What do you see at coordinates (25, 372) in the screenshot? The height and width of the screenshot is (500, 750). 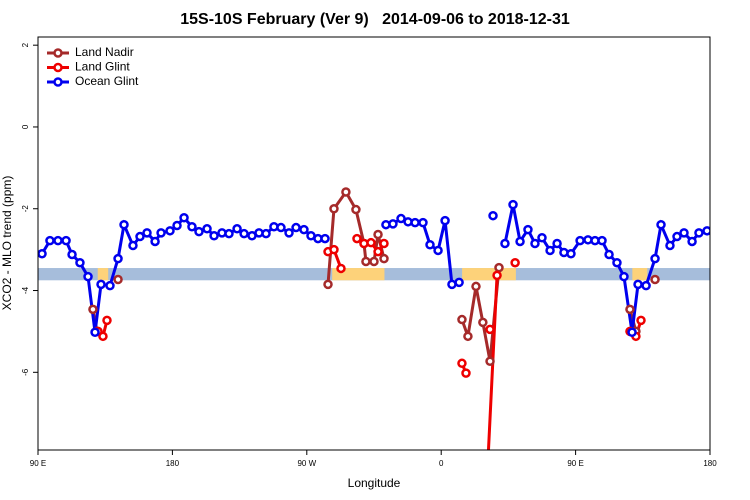 I see `y-tick-label: -6` at bounding box center [25, 372].